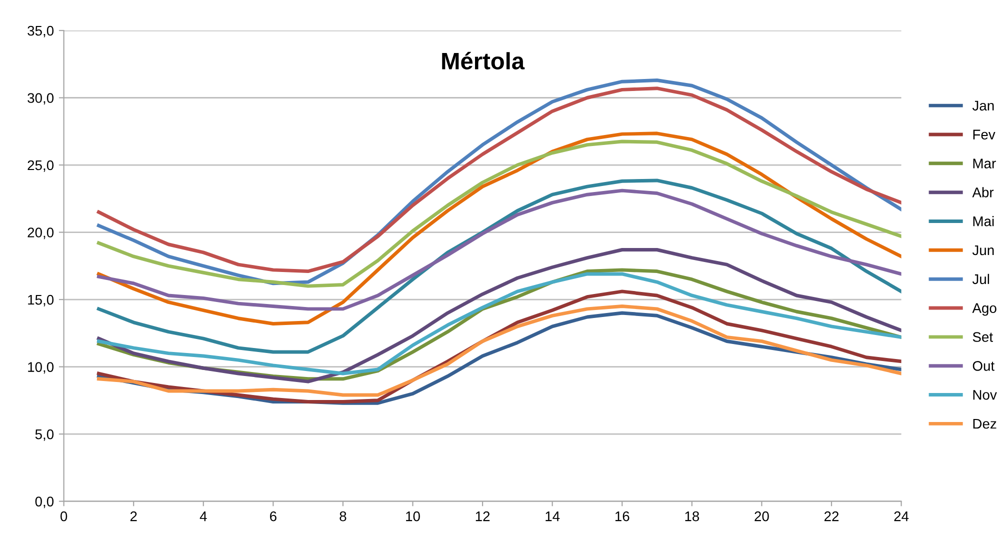 Image resolution: width=997 pixels, height=535 pixels. I want to click on x-tick-label: 18, so click(692, 516).